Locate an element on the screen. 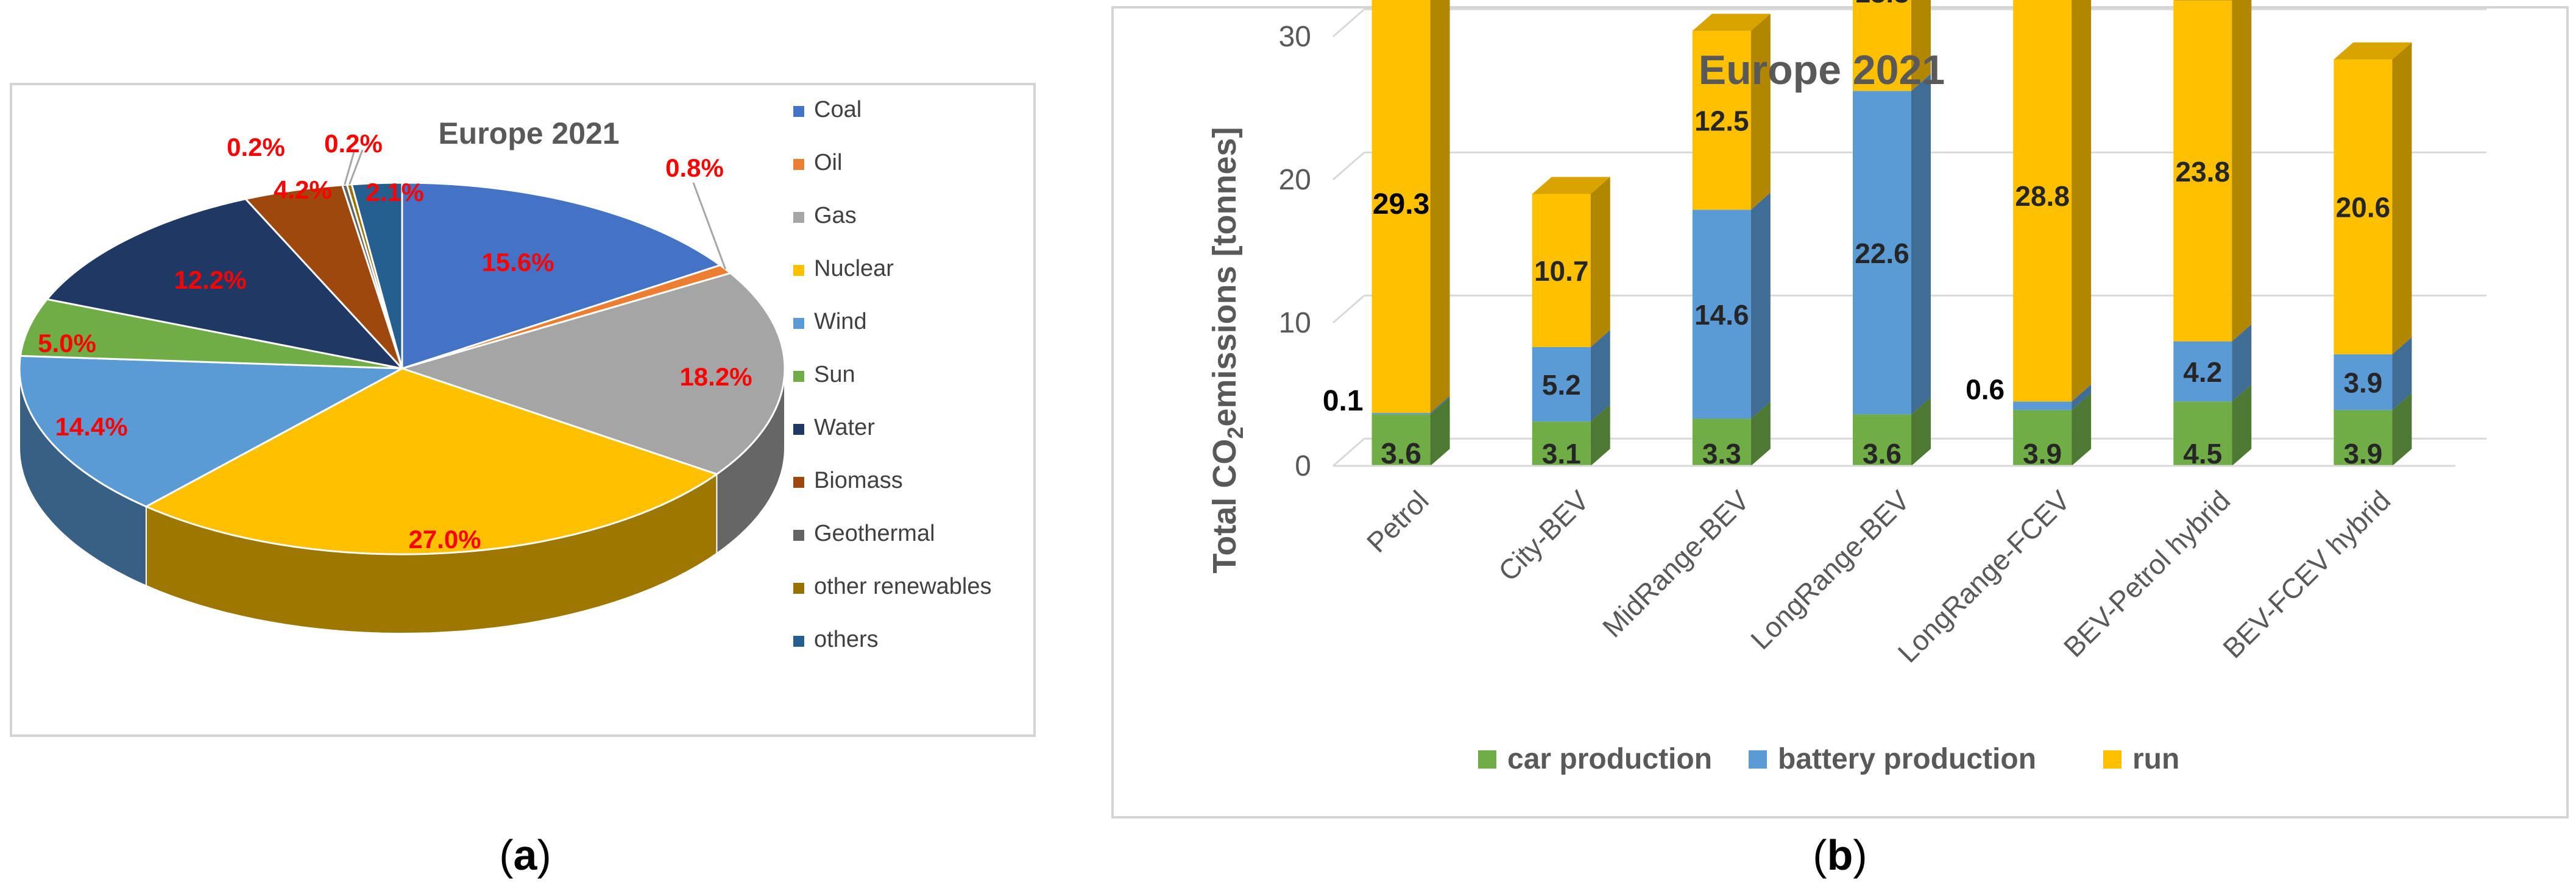 The image size is (2576, 891). y-label-part-1: Total CO is located at coordinates (1224, 506).